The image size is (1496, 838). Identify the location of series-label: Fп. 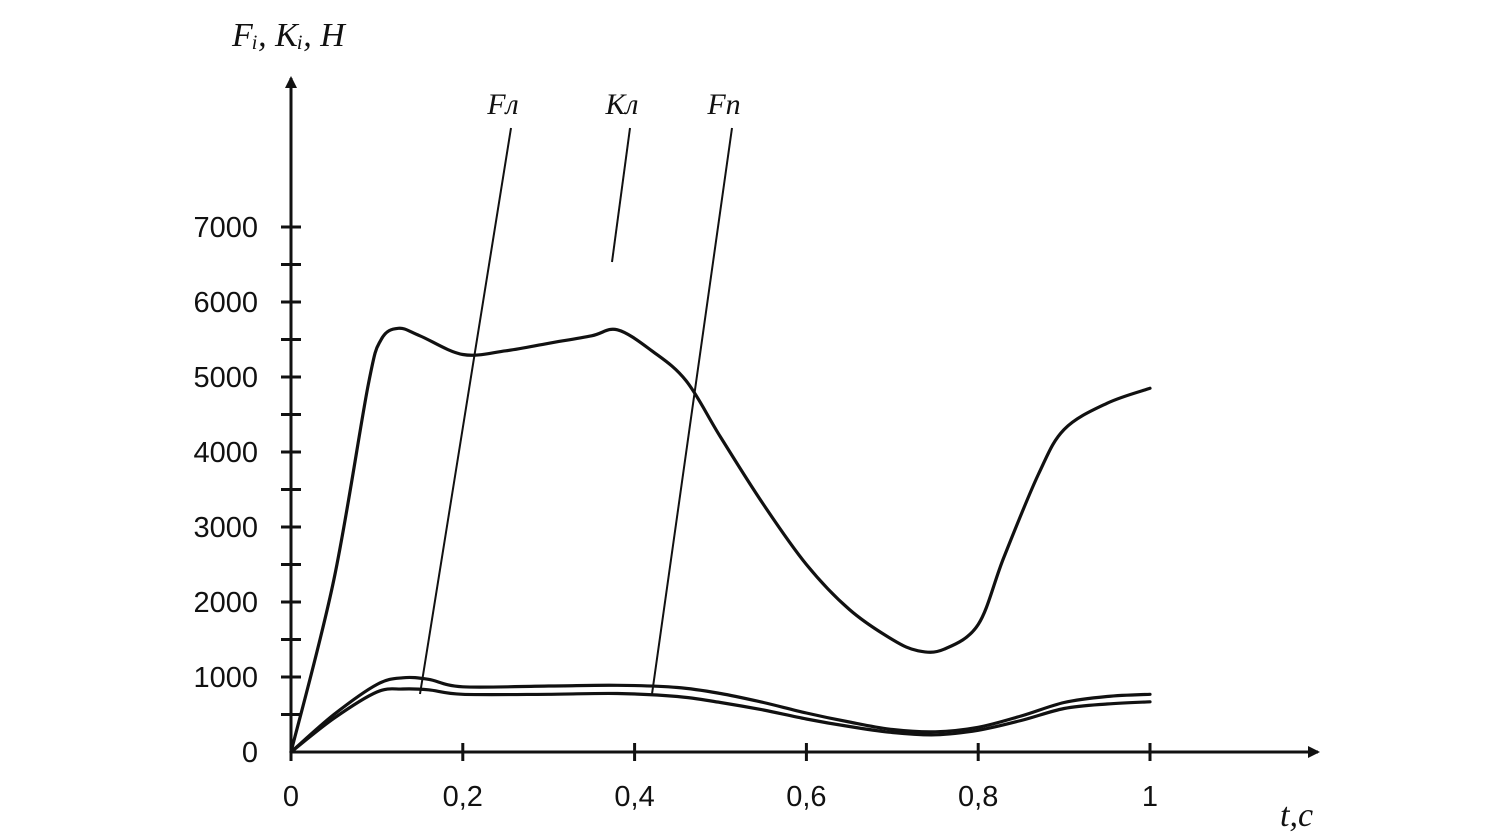
(723, 104).